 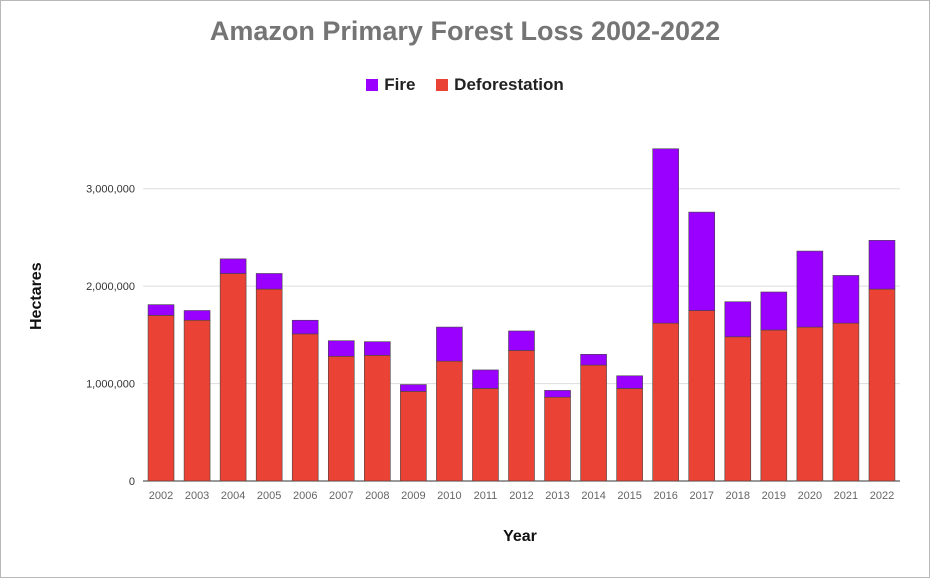 I want to click on x-tick-label: 2019, so click(x=774, y=496).